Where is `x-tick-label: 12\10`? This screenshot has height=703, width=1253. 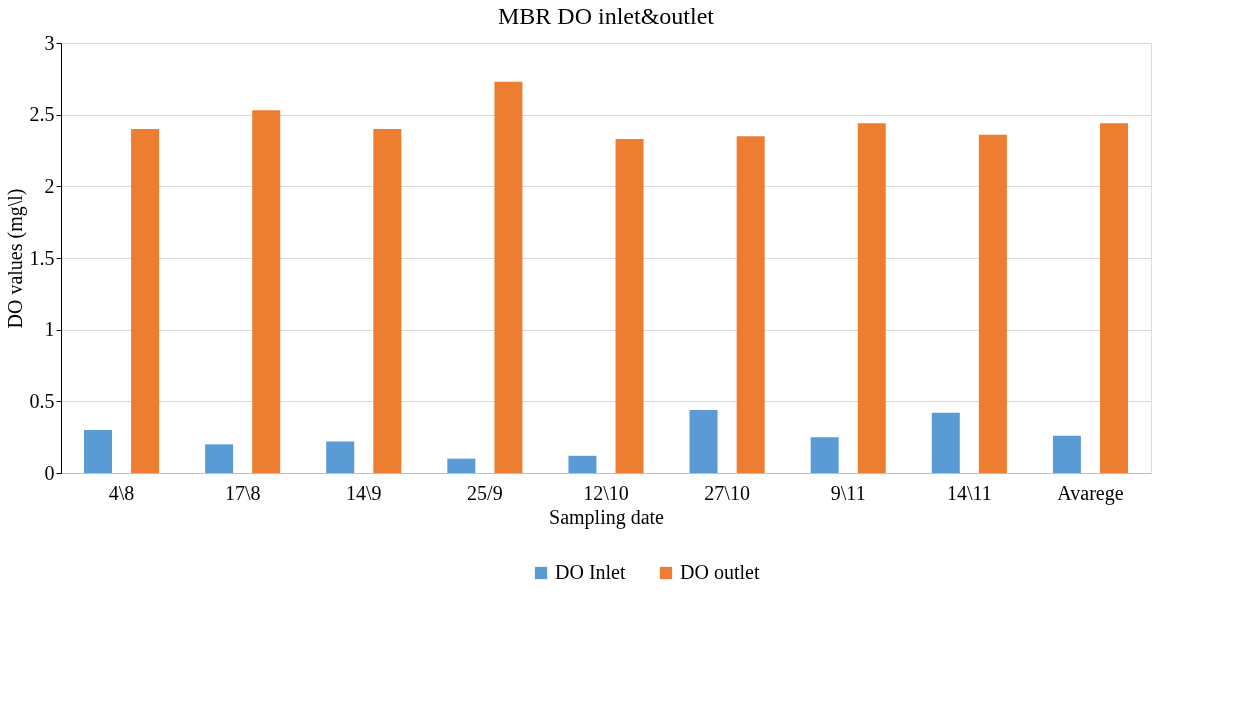 x-tick-label: 12\10 is located at coordinates (606, 492).